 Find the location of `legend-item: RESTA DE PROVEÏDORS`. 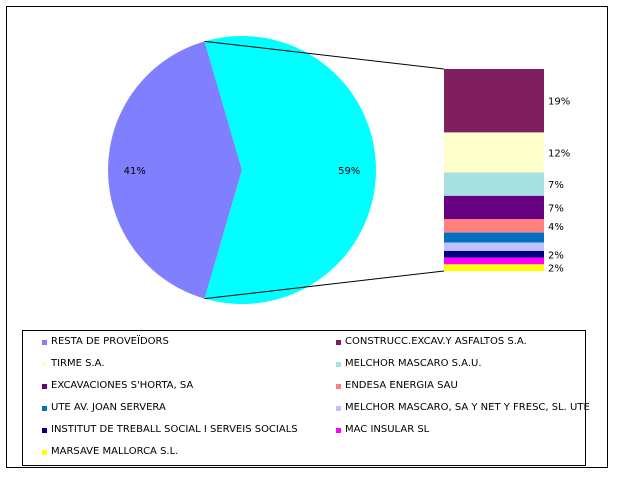

legend-item: RESTA DE PROVEÏDORS is located at coordinates (105, 342).